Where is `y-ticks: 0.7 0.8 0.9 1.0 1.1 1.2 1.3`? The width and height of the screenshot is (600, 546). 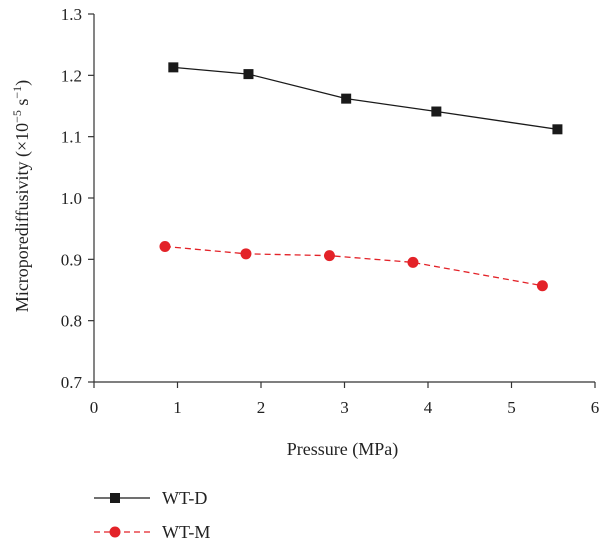
y-ticks: 0.7 0.8 0.9 1.0 1.1 1.2 1.3 is located at coordinates (77, 198).